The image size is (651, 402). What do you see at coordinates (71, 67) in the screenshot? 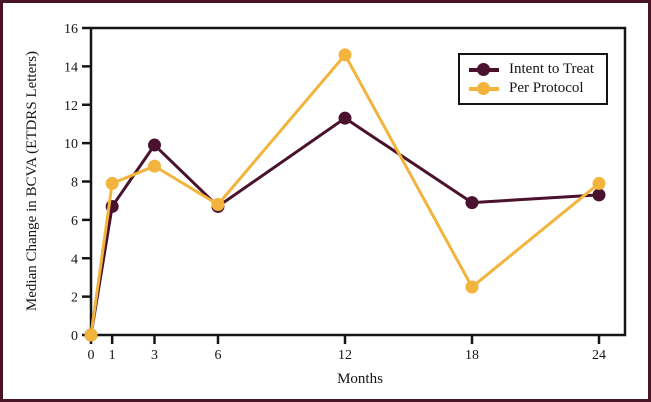
I see `y-tick-label: 14` at bounding box center [71, 67].